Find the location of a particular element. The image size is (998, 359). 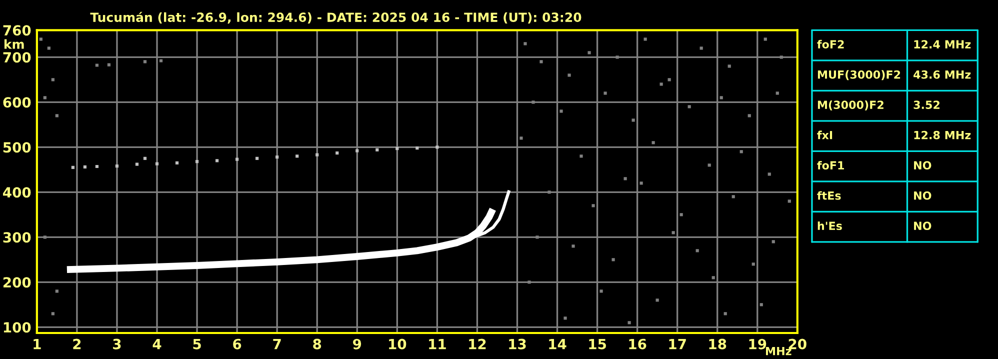

text: 12.4 MHz is located at coordinates (942, 44).